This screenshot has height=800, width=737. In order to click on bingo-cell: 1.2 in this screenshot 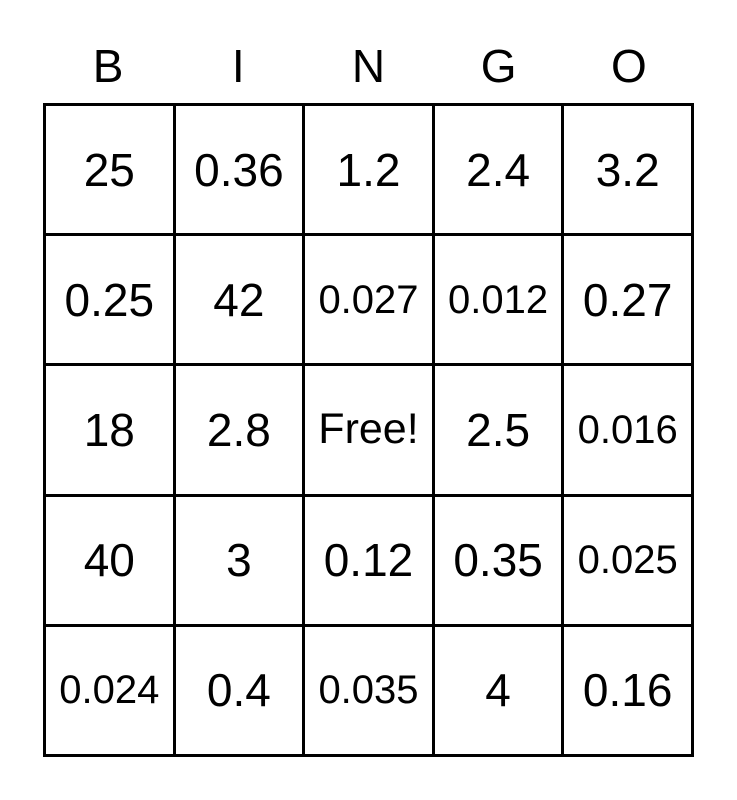, I will do `click(368, 170)`.